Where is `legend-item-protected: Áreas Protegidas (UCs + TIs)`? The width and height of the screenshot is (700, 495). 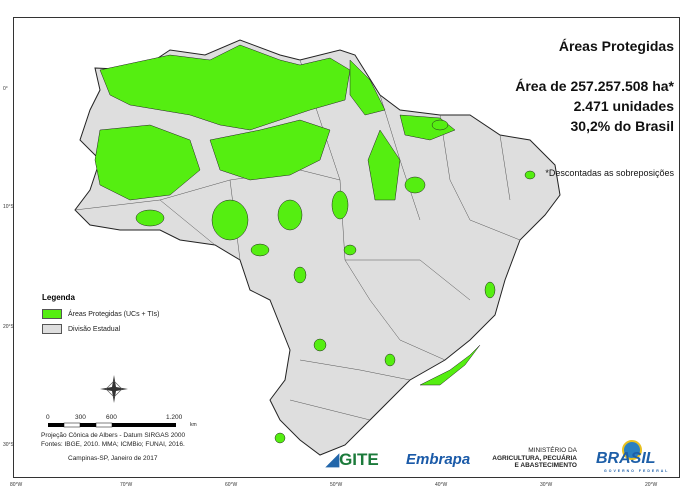 legend-item-protected: Áreas Protegidas (UCs + TIs) is located at coordinates (101, 314).